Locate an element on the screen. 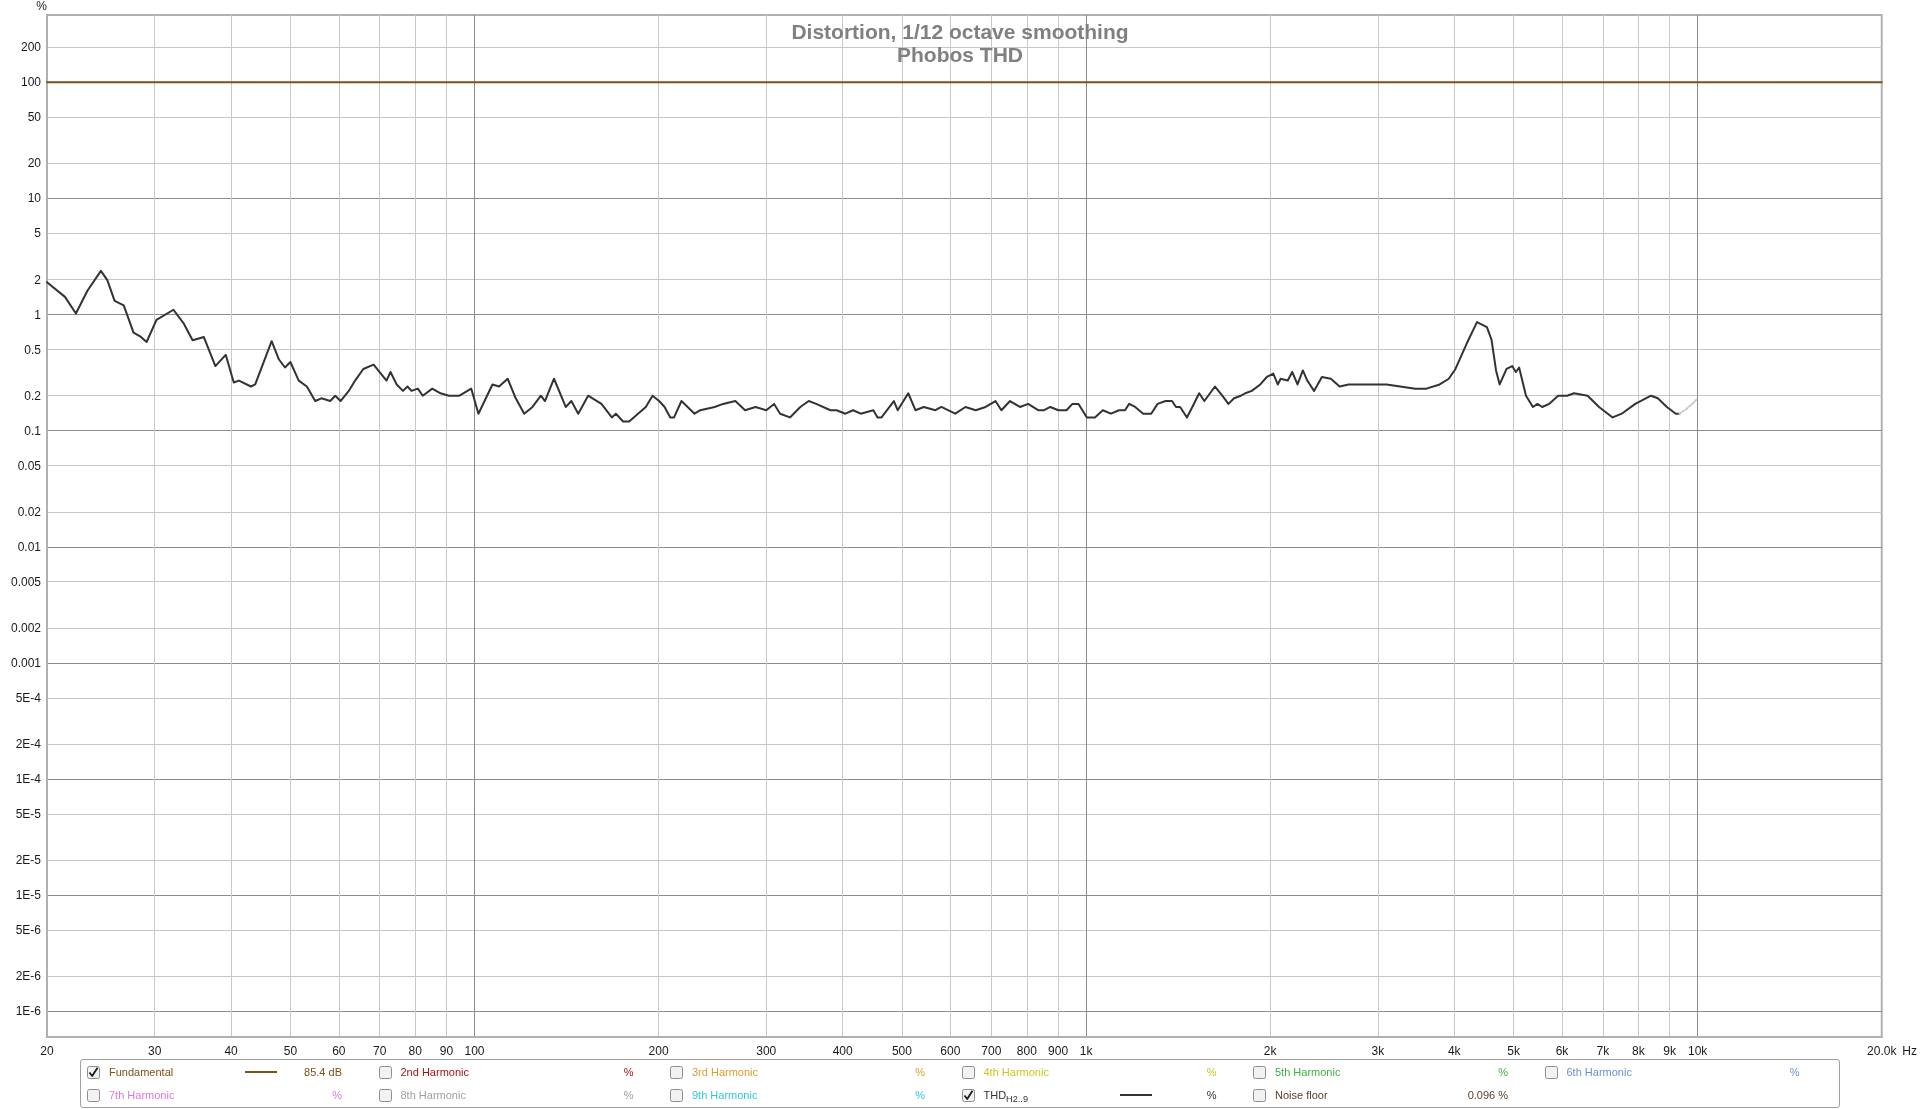 Image resolution: width=1920 pixels, height=1109 pixels. y-tick-label: 1 is located at coordinates (38, 314).